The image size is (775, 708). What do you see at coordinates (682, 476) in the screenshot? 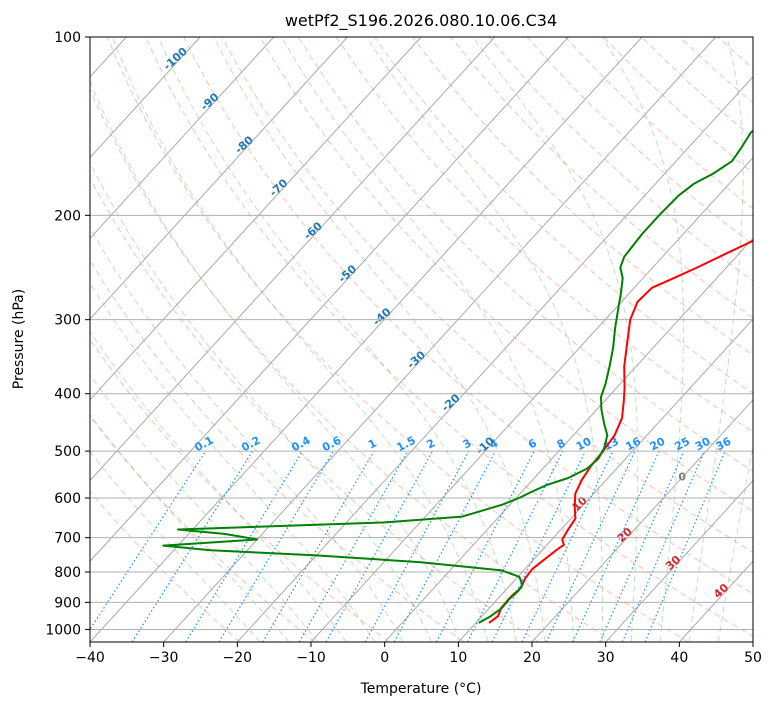
I see `zero-isotherm-label: 0` at bounding box center [682, 476].